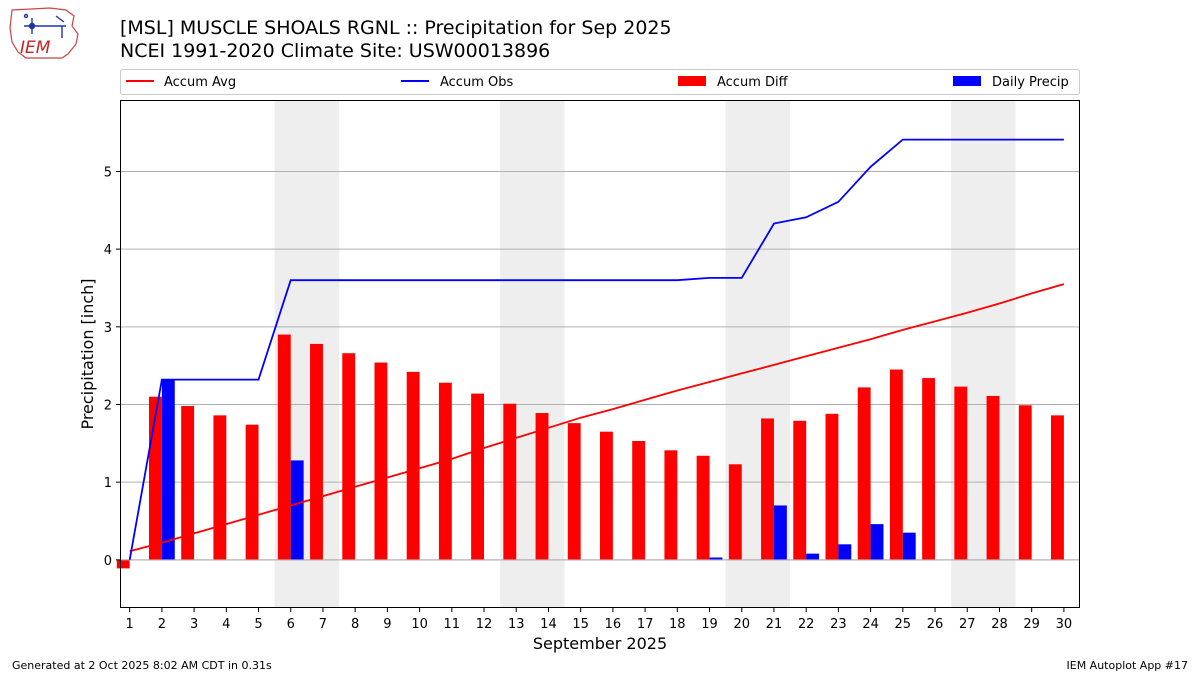 The height and width of the screenshot is (675, 1200). Describe the element at coordinates (419, 624) in the screenshot. I see `x-tick-label-10: 10` at that location.